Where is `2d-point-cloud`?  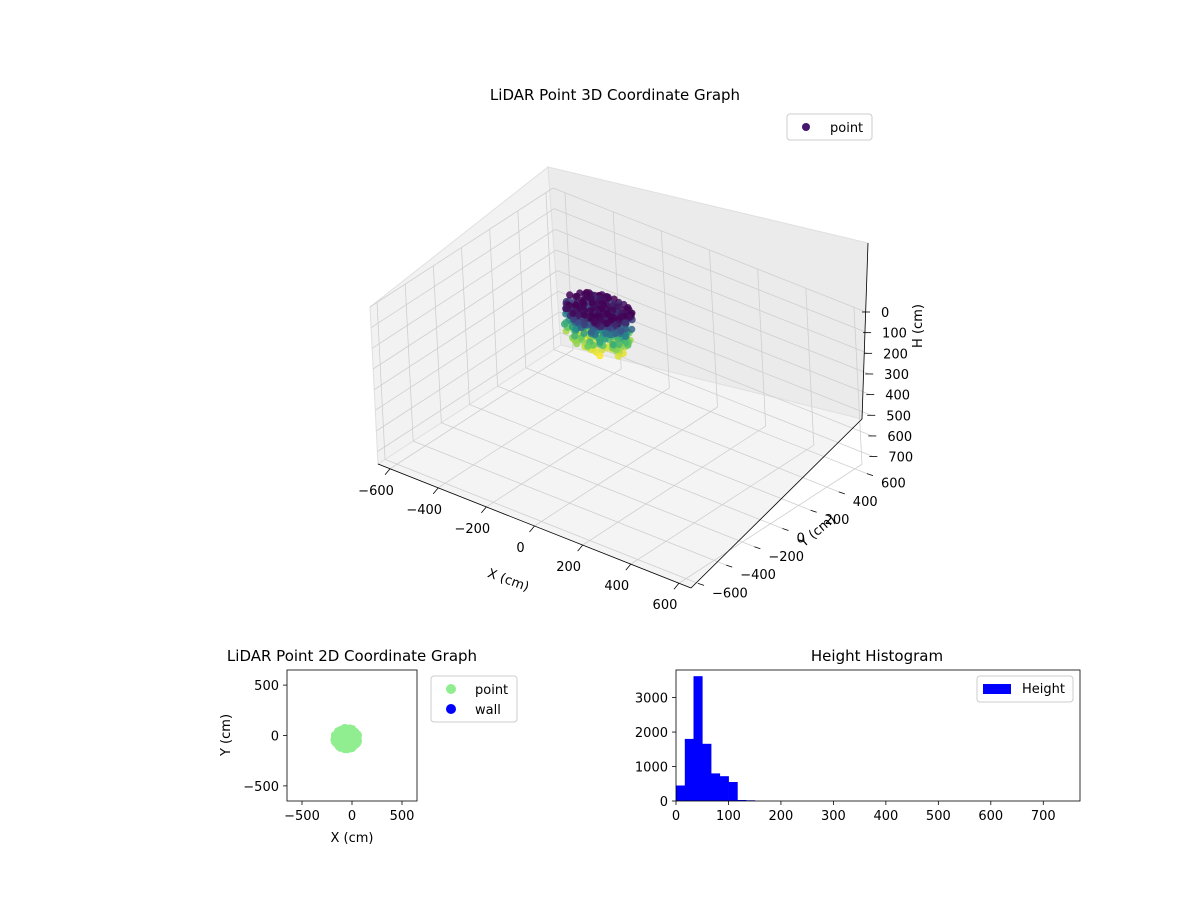 2d-point-cloud is located at coordinates (346, 739).